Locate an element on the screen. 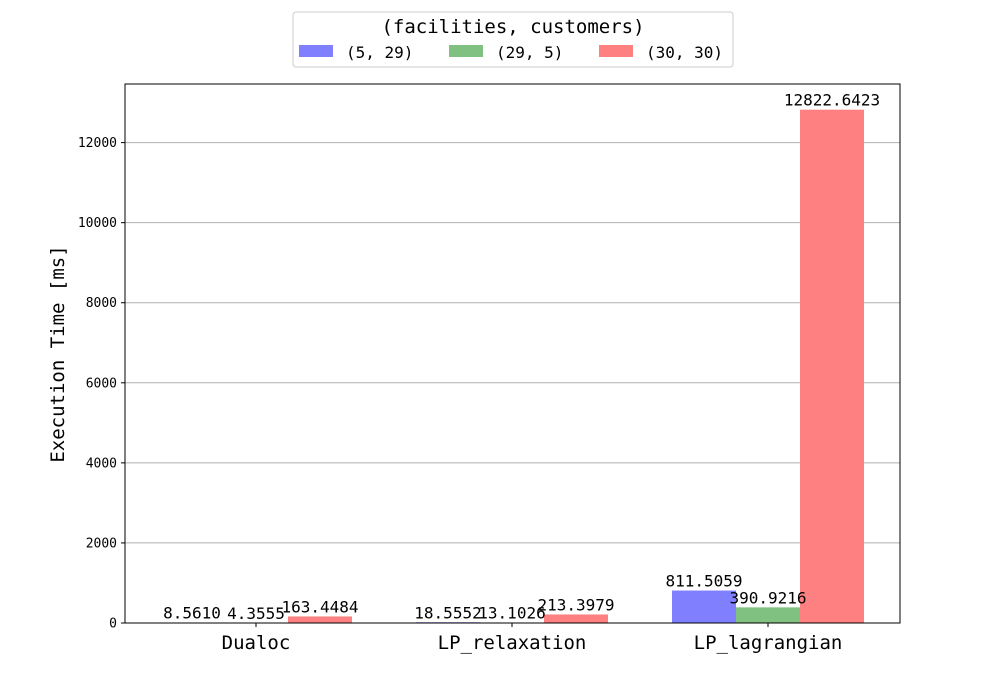 The height and width of the screenshot is (700, 1000). y-tick-label: 10000 is located at coordinates (97, 223).